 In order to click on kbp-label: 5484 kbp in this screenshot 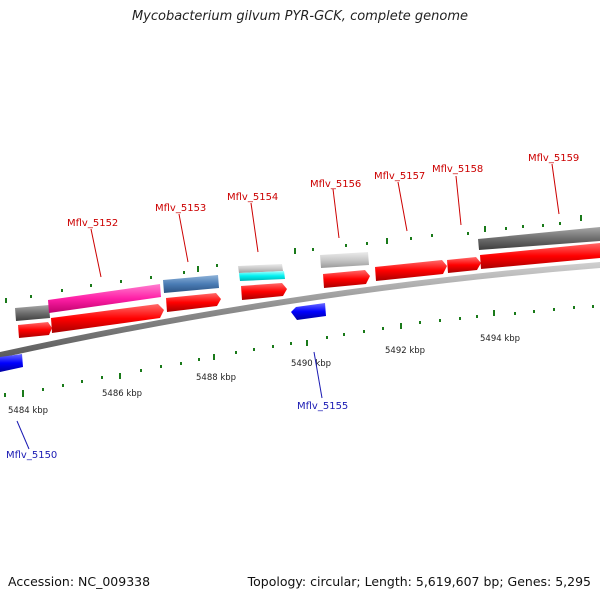, I will do `click(28, 411)`.